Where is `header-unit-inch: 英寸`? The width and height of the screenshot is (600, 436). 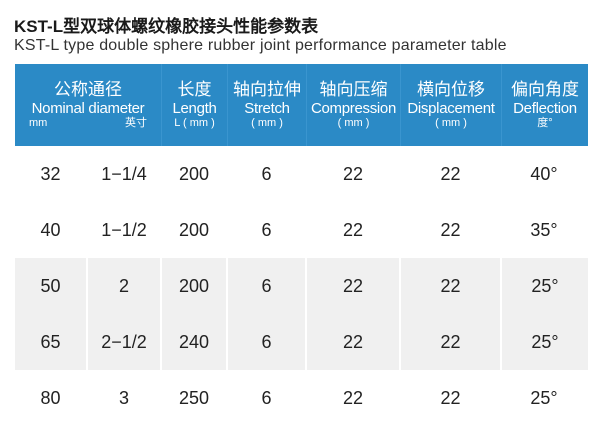 header-unit-inch: 英寸 is located at coordinates (136, 123).